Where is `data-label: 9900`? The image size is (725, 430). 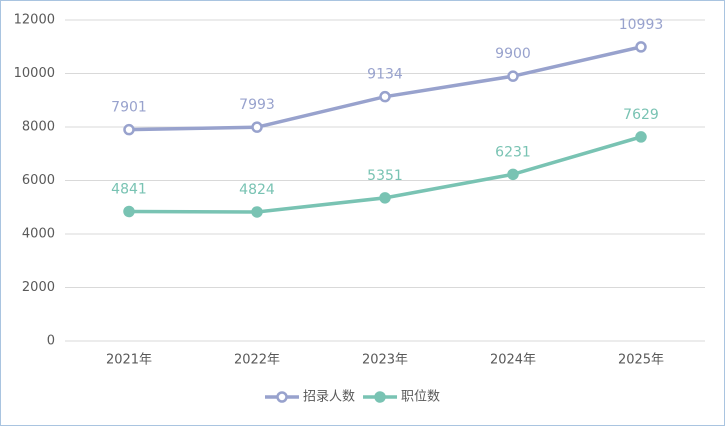
data-label: 9900 is located at coordinates (513, 54).